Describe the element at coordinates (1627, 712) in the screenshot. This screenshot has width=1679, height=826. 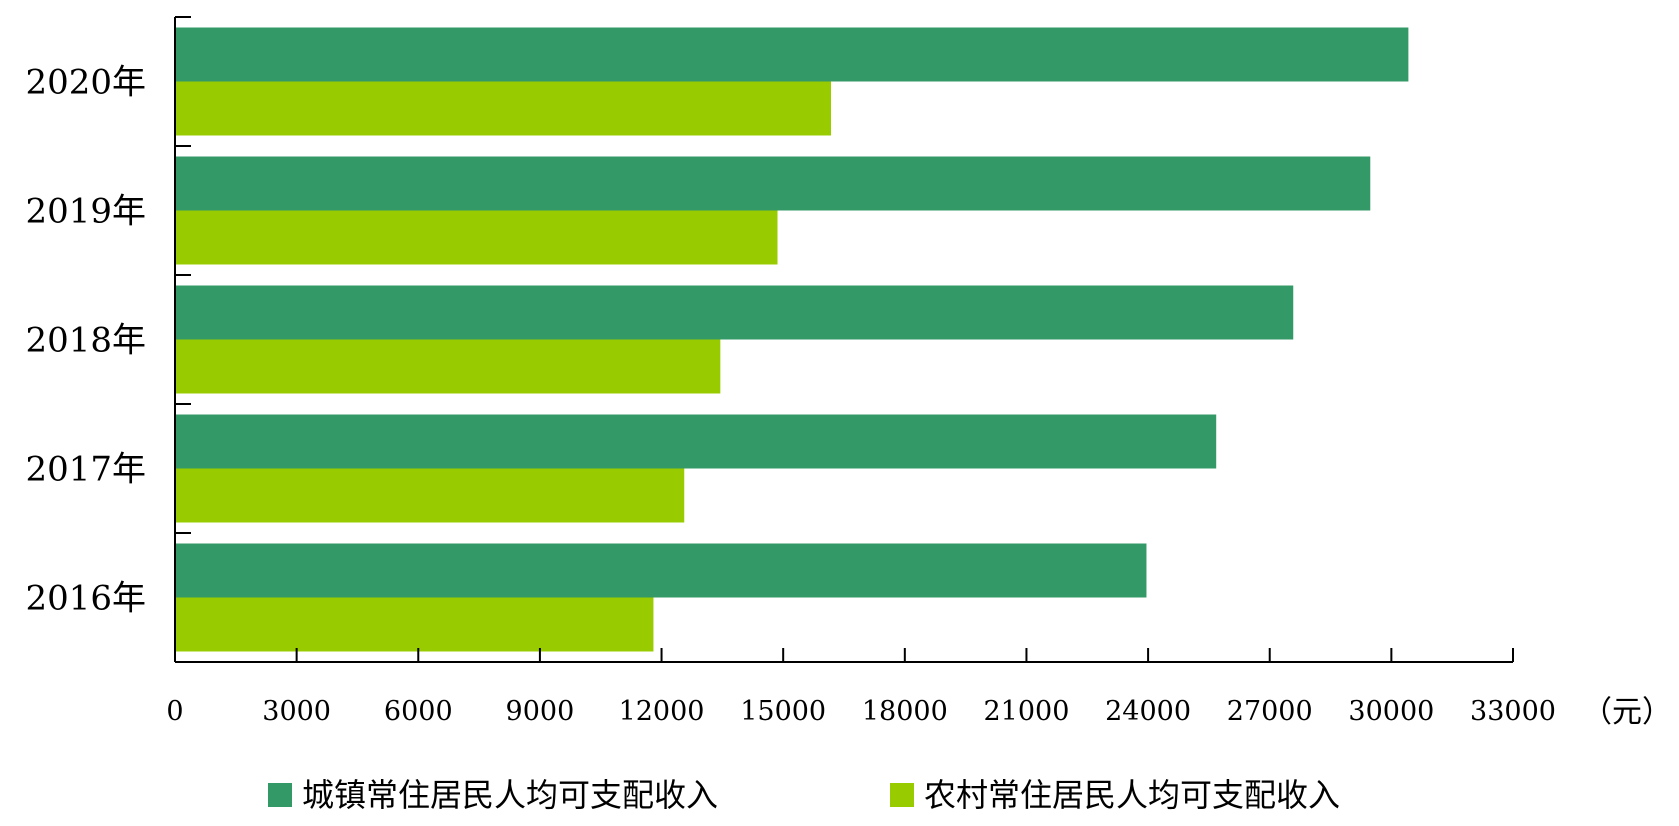
I see `x-axis-unit-label: （元）` at that location.